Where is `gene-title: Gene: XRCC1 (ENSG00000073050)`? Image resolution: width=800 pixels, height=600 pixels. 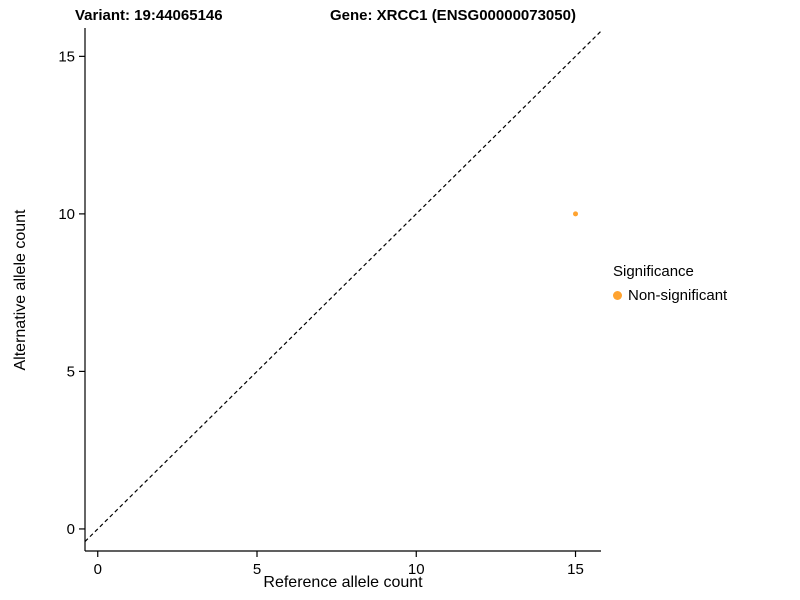 gene-title: Gene: XRCC1 (ENSG00000073050) is located at coordinates (453, 15).